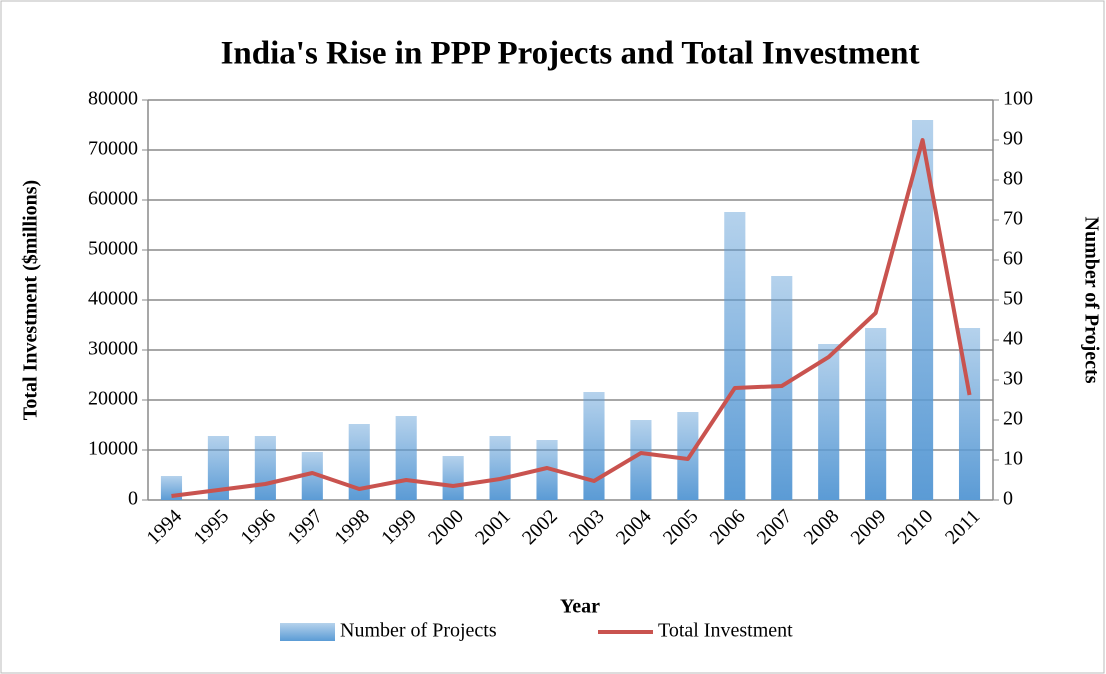  I want to click on x-tick-label: 2010, so click(916, 527).